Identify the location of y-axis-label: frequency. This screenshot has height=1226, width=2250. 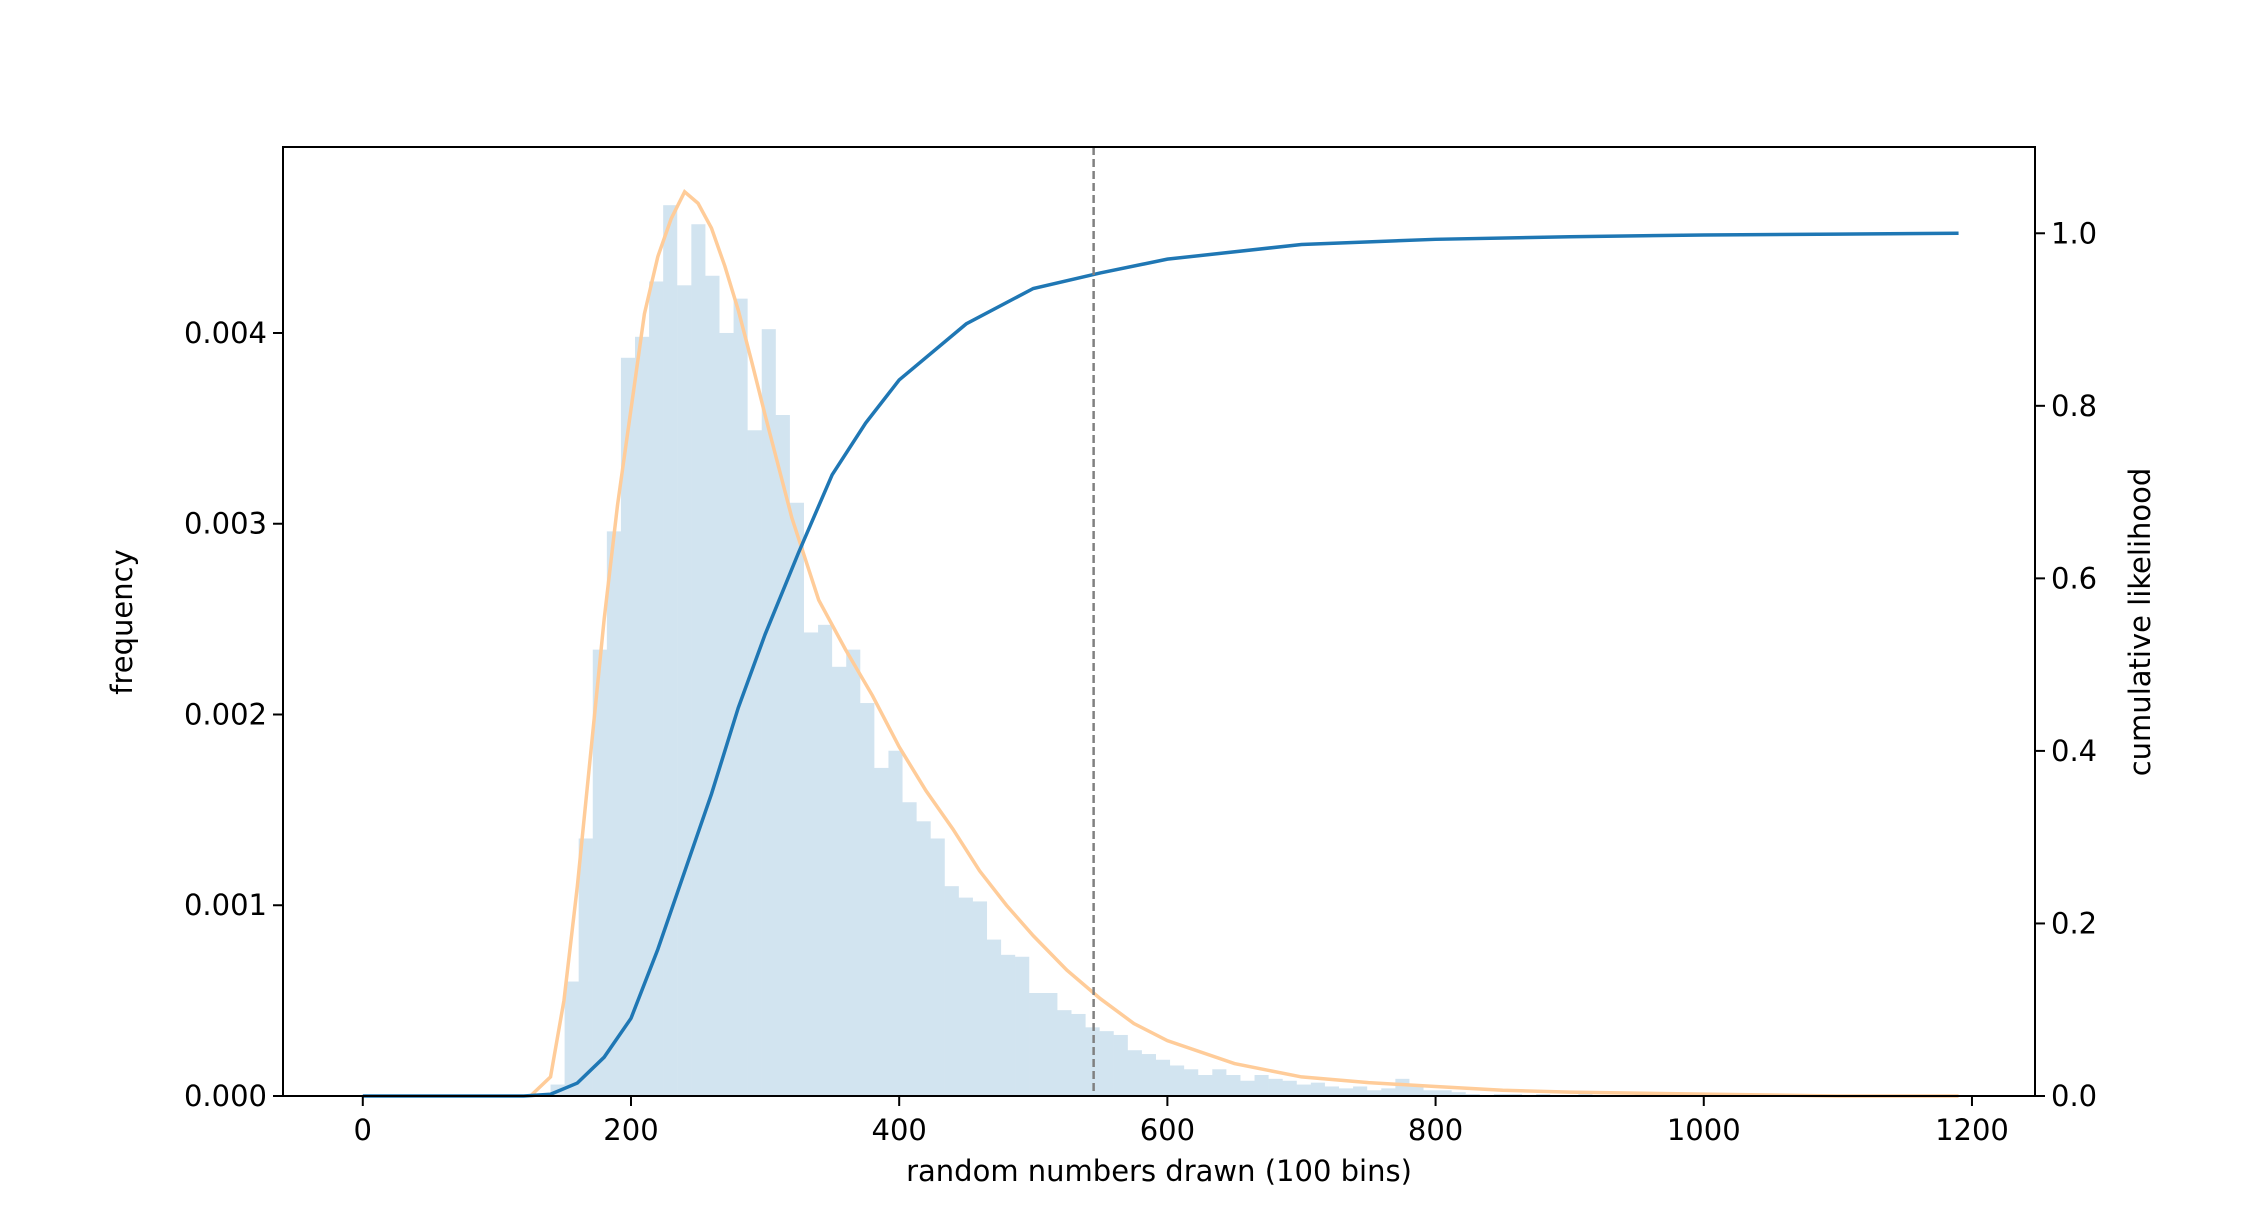
(122, 621).